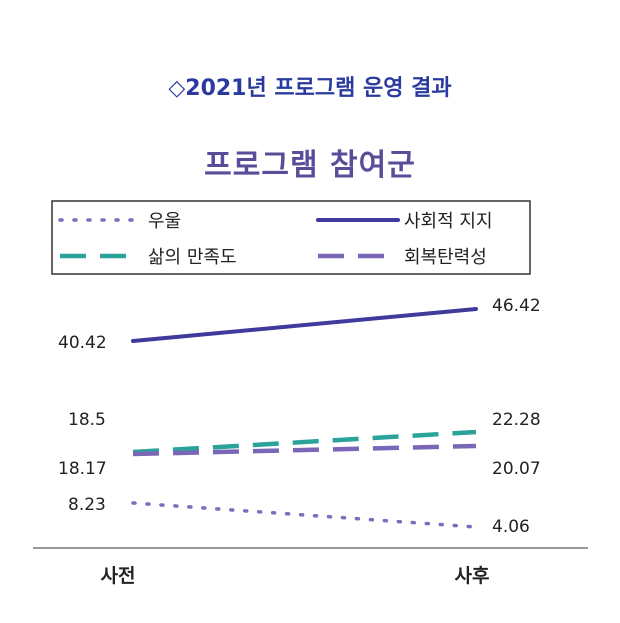 The image size is (620, 623). I want to click on legend-label-resilience: 회복탄력성, so click(445, 257).